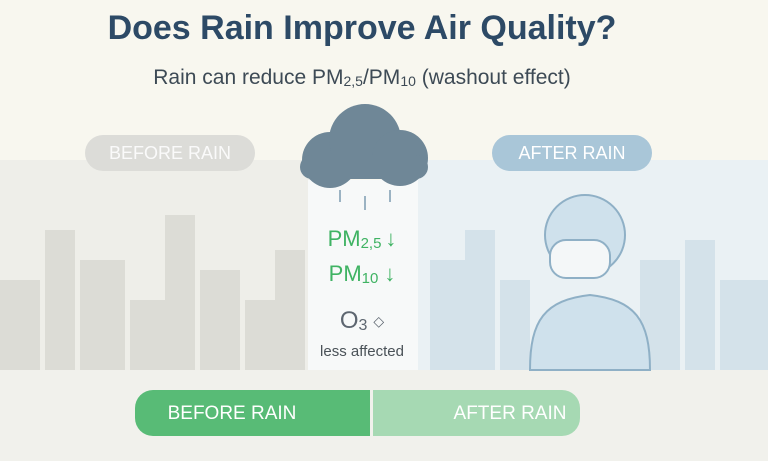 The height and width of the screenshot is (461, 768). What do you see at coordinates (362, 325) in the screenshot?
I see `text-part: 3` at bounding box center [362, 325].